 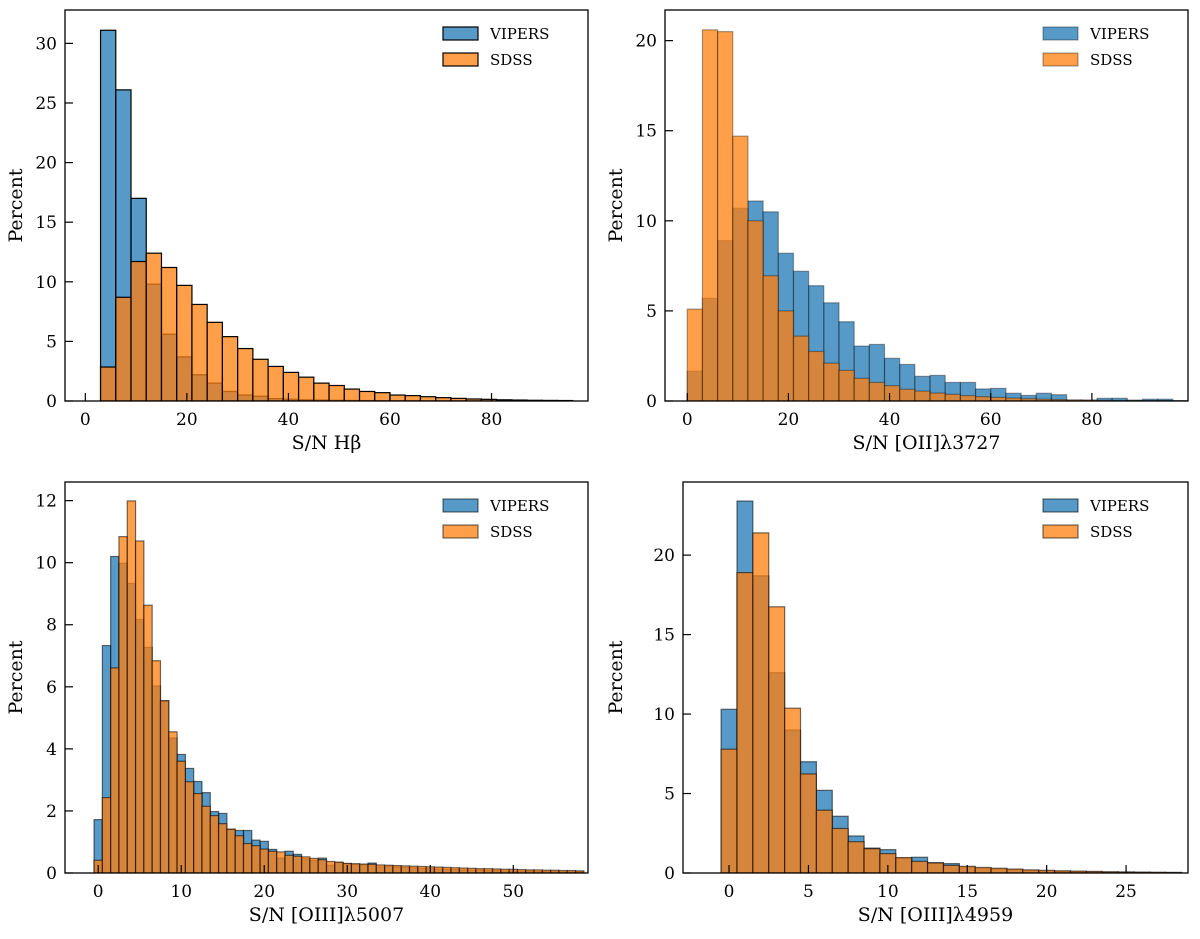 What do you see at coordinates (181, 892) in the screenshot?
I see `x-tick-label: 10` at bounding box center [181, 892].